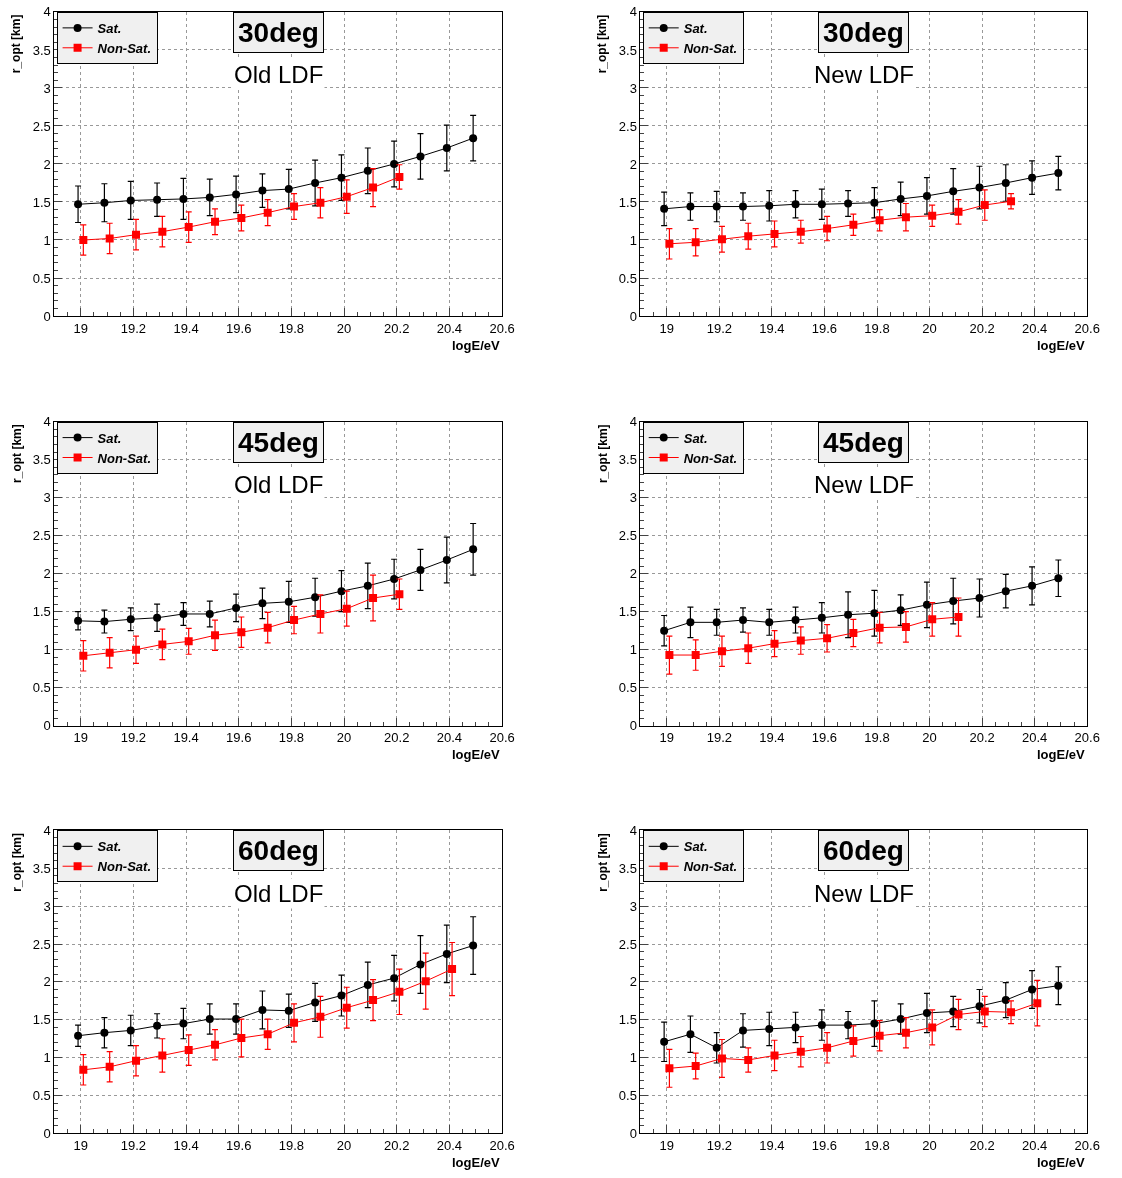  Describe the element at coordinates (239, 738) in the screenshot. I see `x-tick-label: 19.6` at that location.